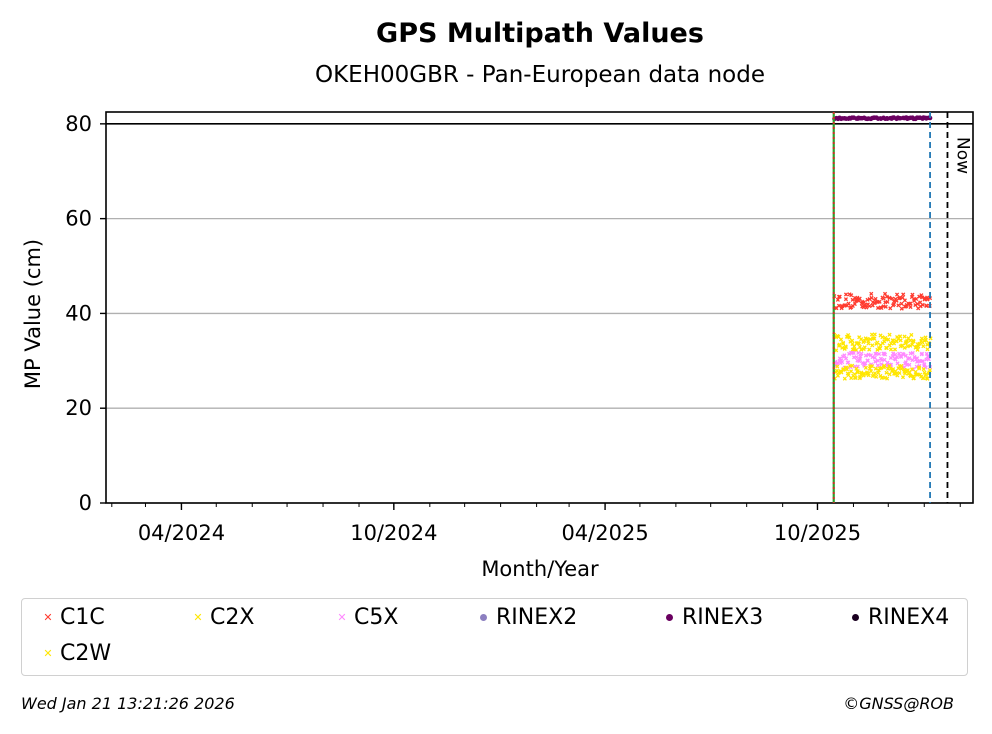 The image size is (992, 734). Describe the element at coordinates (198, 617) in the screenshot. I see `x-marker-icon: ✕` at that location.